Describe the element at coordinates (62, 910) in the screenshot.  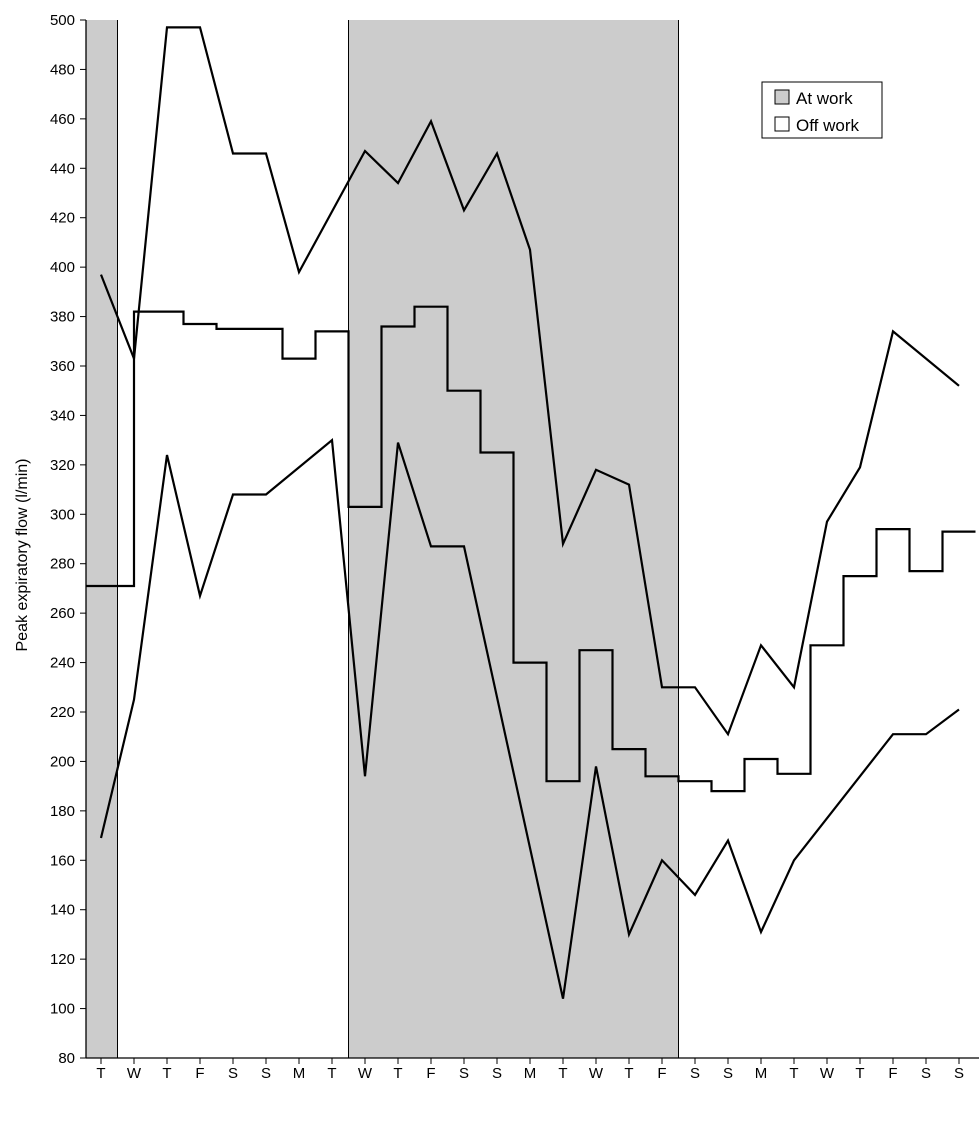
I see `y-tick-label: 140` at that location.